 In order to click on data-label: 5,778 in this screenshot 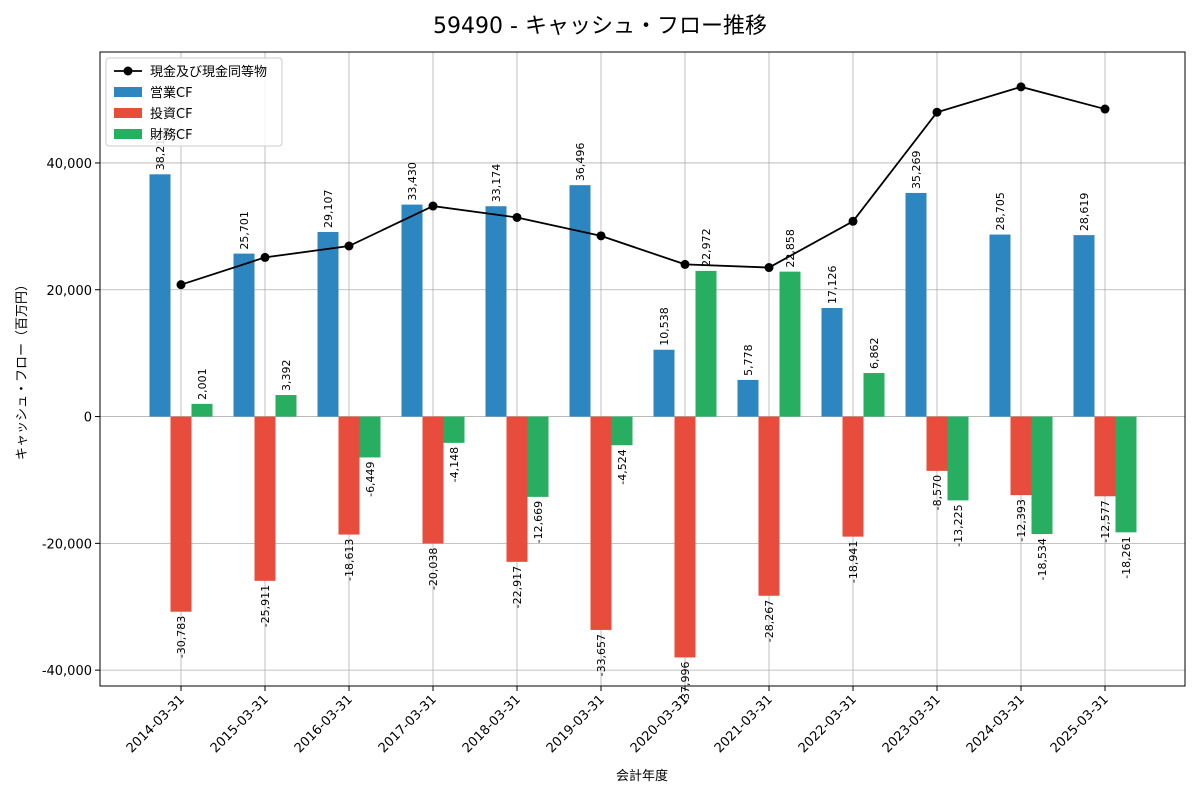, I will do `click(748, 360)`.